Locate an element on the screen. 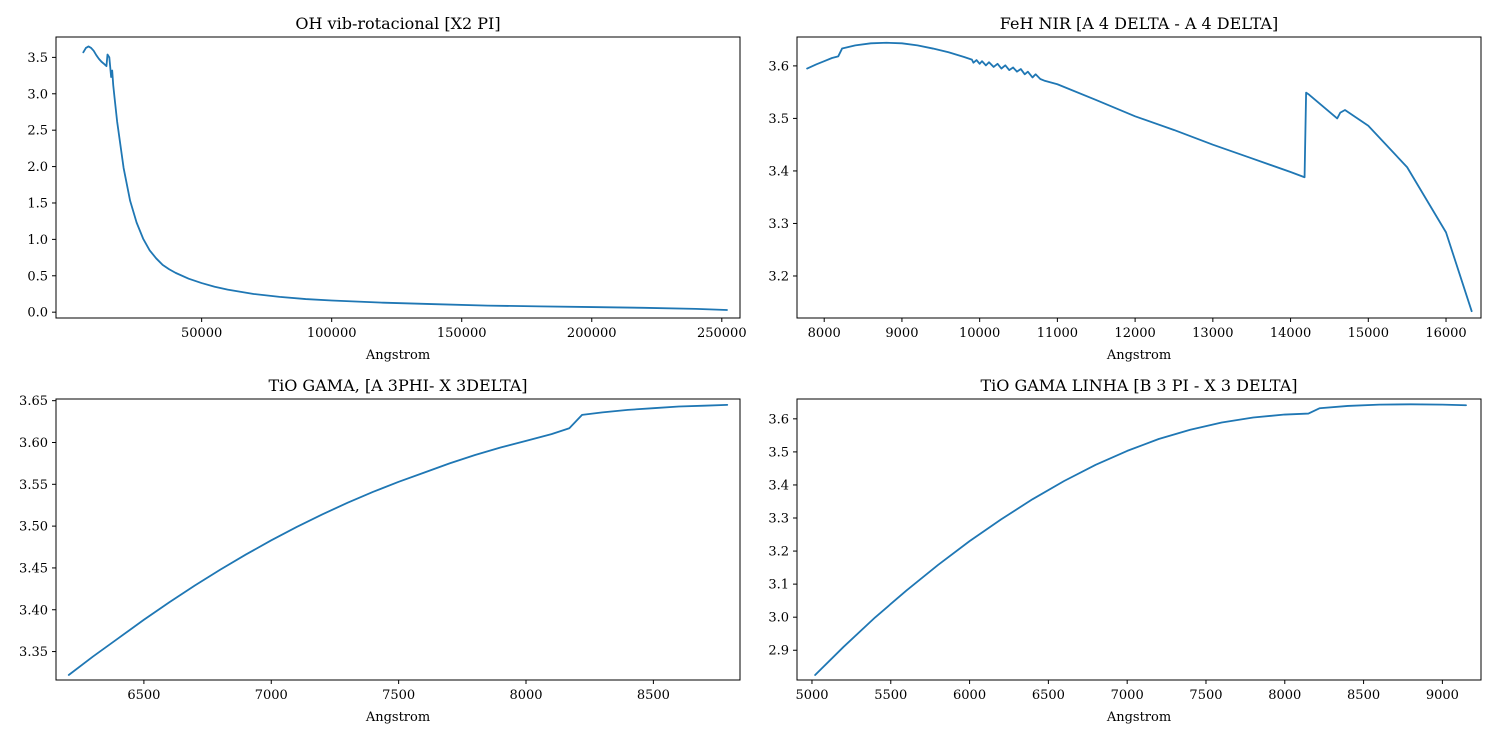  x-tick-label: 150000 is located at coordinates (462, 333).